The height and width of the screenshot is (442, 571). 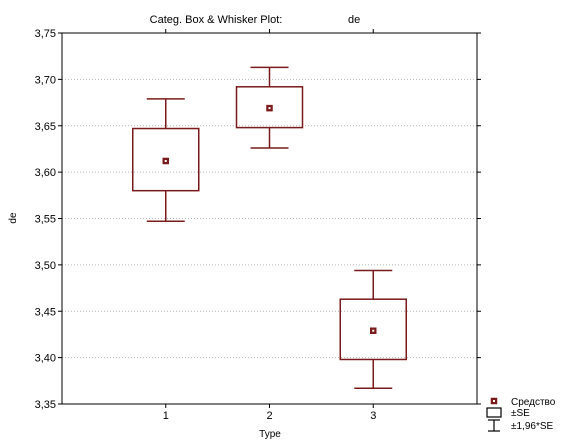 What do you see at coordinates (13, 218) in the screenshot?
I see `y-axis-label: de` at bounding box center [13, 218].